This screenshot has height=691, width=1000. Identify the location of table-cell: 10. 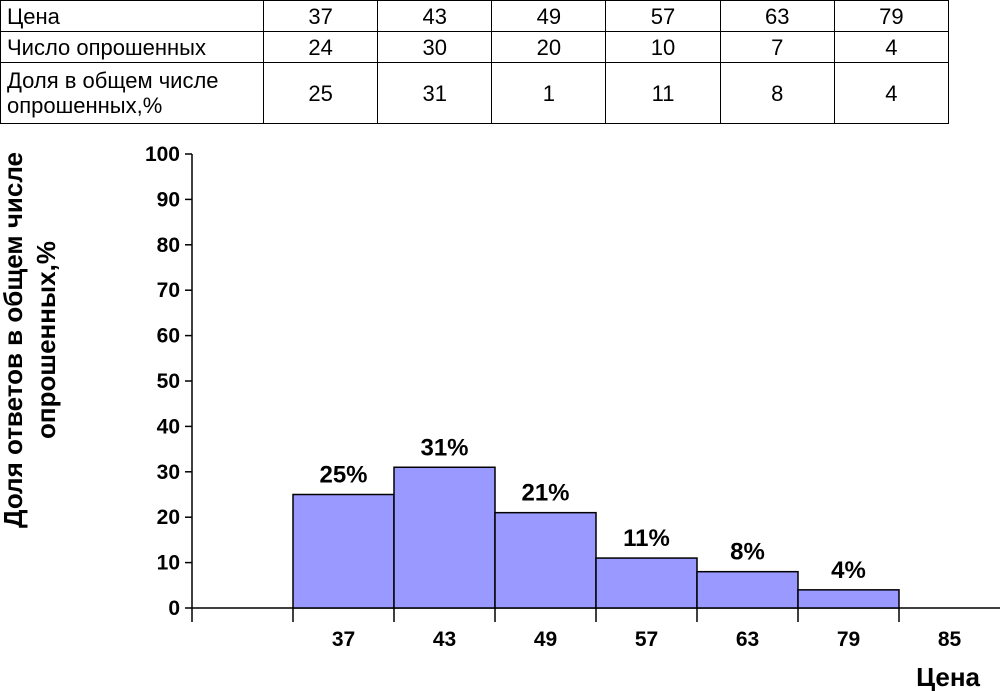
(663, 47).